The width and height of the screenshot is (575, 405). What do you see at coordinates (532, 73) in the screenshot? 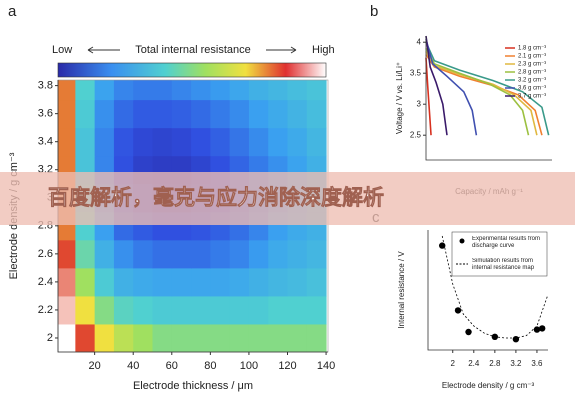
I see `legend-label: 2.8 g cm⁻³` at bounding box center [532, 73].